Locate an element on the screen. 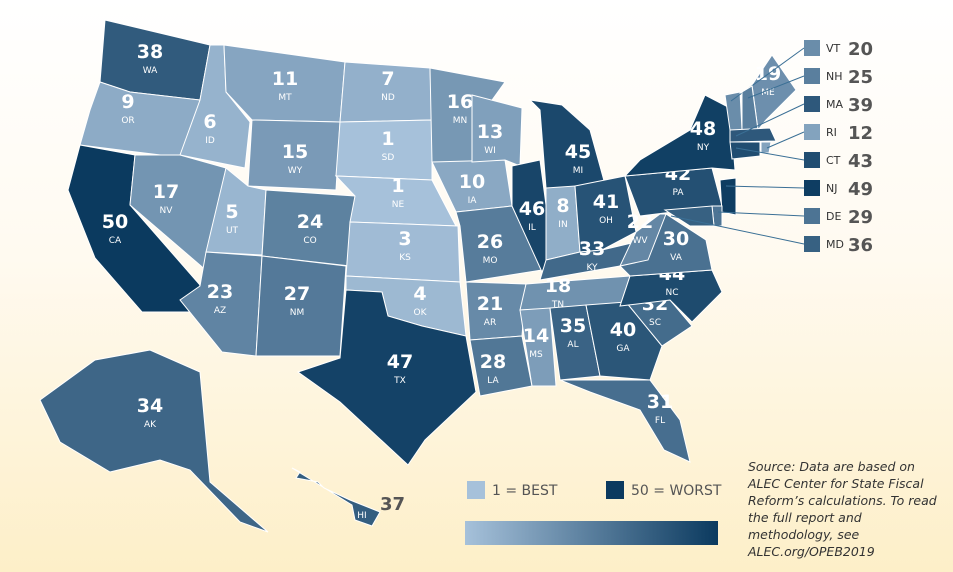 The height and width of the screenshot is (572, 953). state-abbr: IL is located at coordinates (532, 228).